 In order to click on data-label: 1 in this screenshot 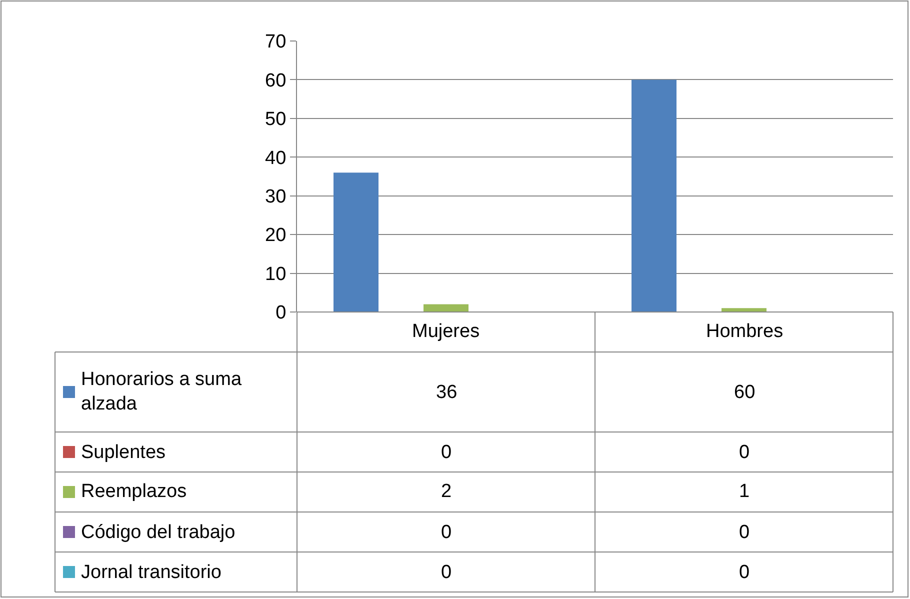, I will do `click(744, 491)`.